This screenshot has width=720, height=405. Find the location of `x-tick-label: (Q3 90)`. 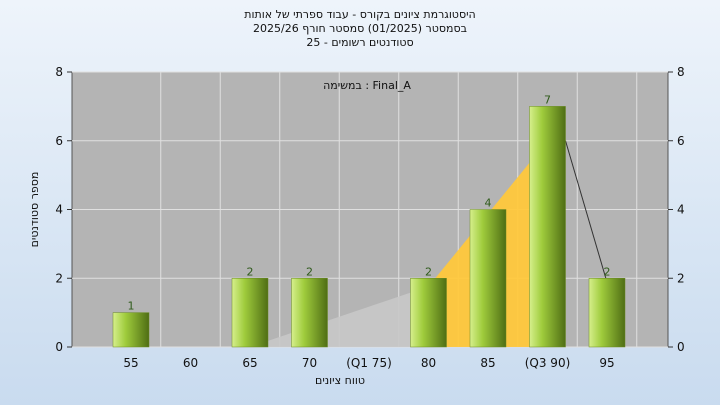

x-tick-label: (Q3 90) is located at coordinates (548, 363).